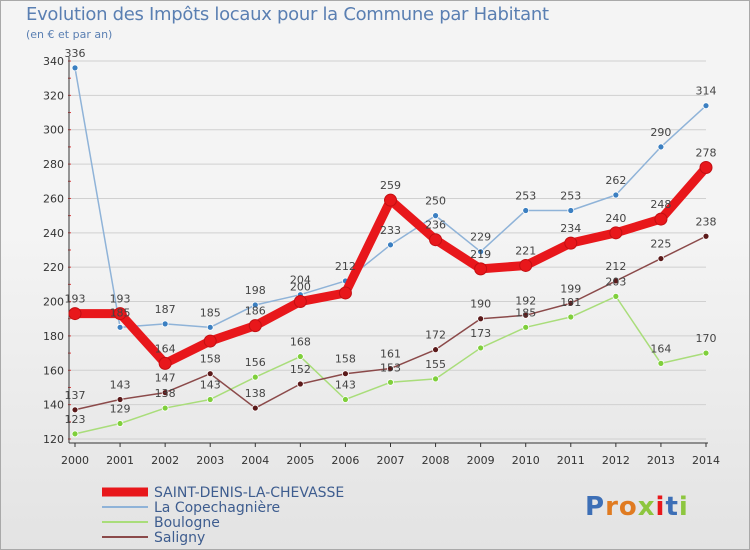 The height and width of the screenshot is (550, 750). I want to click on y-tick-label: 240, so click(53, 233).